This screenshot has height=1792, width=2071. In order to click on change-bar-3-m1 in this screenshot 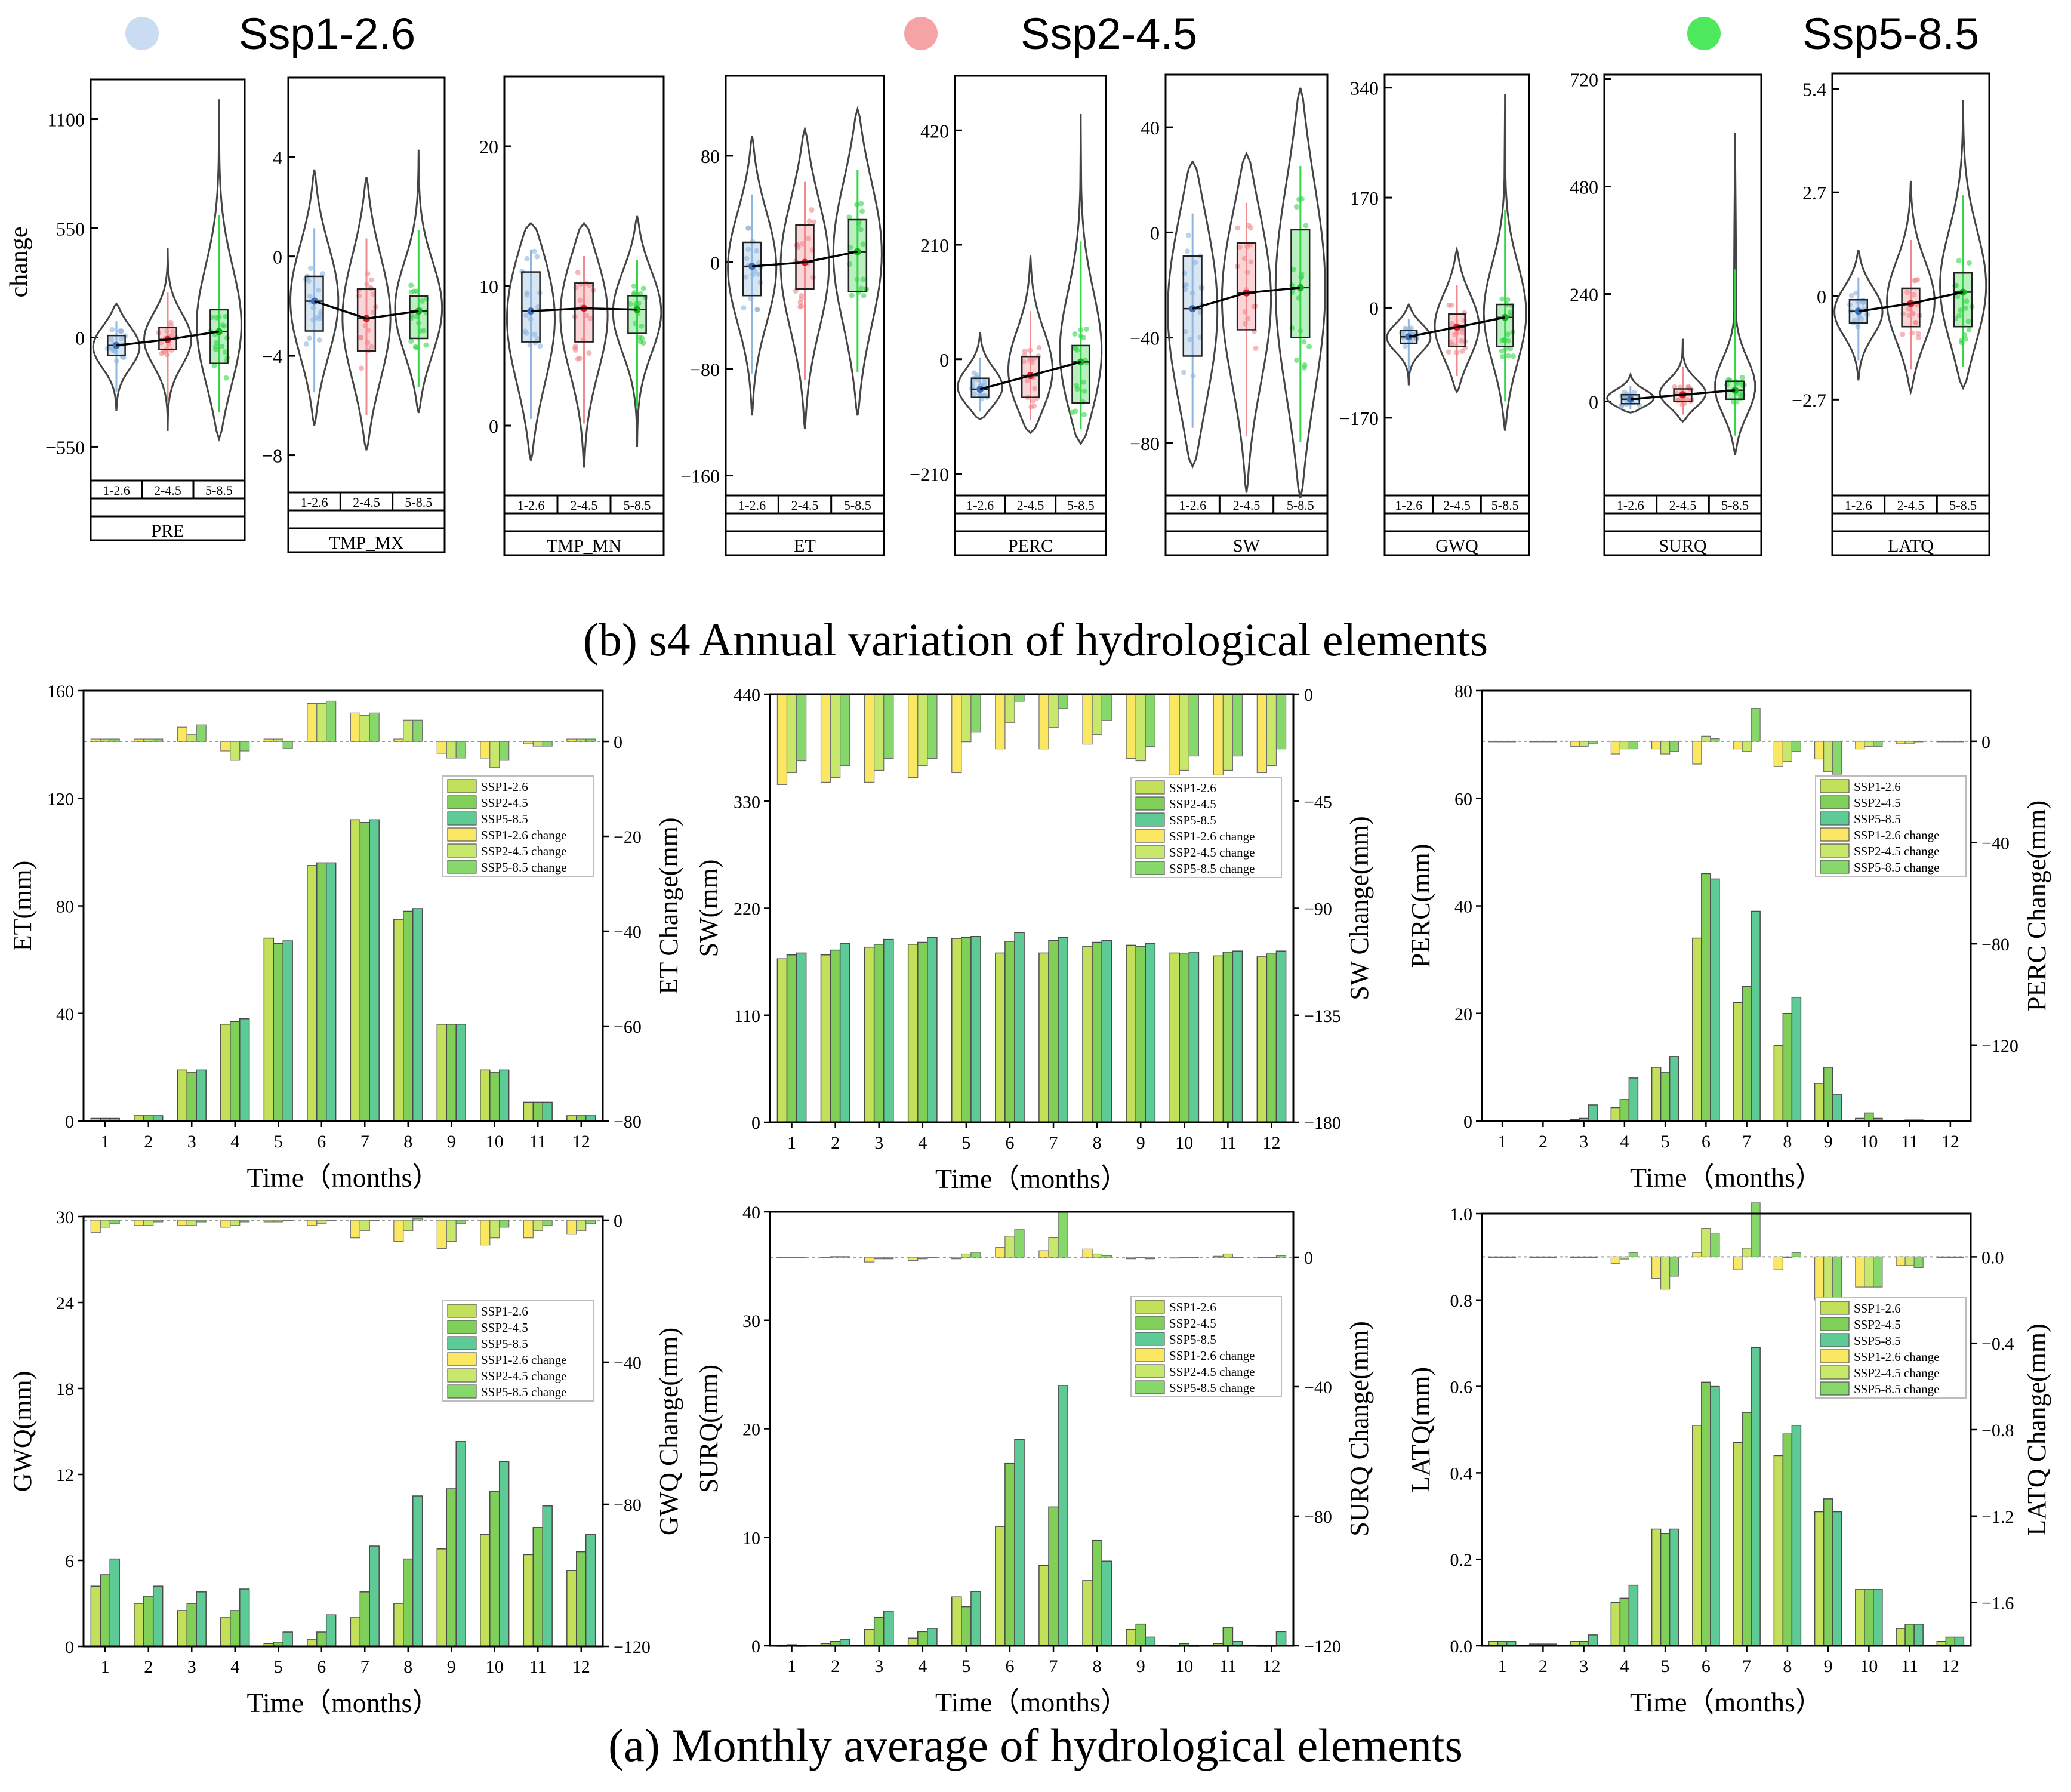, I will do `click(115, 1222)`.